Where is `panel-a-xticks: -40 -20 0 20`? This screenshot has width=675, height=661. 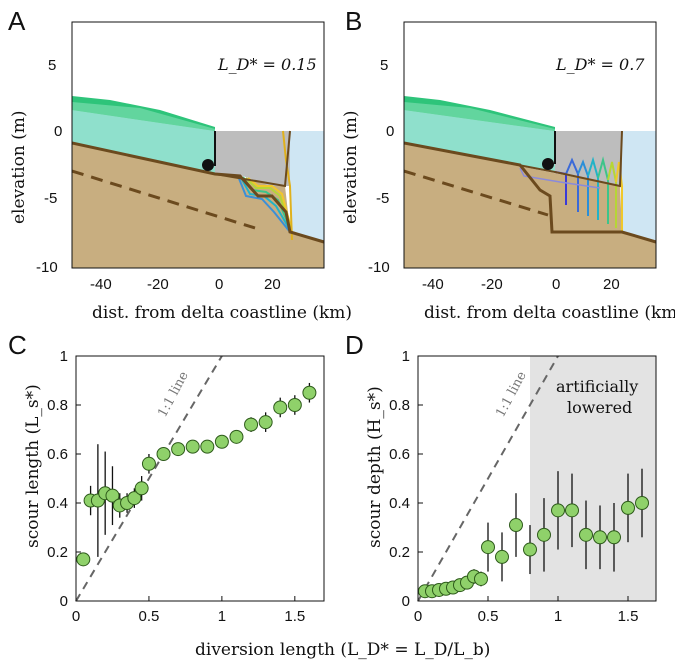 panel-a-xticks: -40 -20 0 20 is located at coordinates (185, 284).